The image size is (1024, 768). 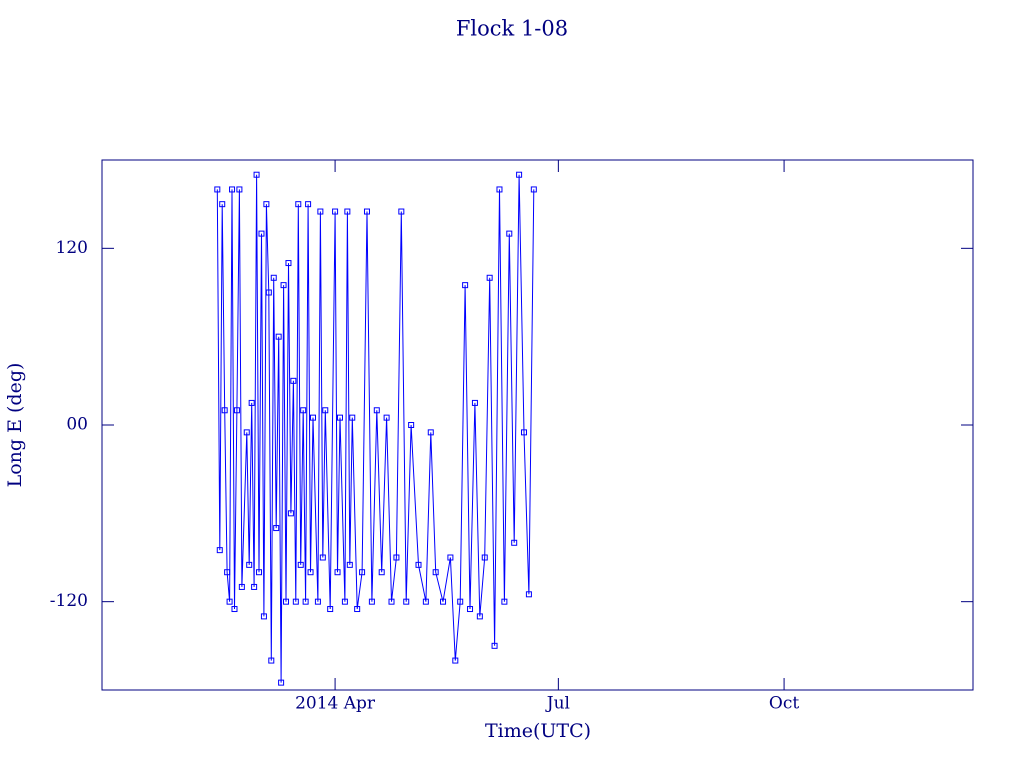 I want to click on x-tick-label: Jul, so click(x=557, y=704).